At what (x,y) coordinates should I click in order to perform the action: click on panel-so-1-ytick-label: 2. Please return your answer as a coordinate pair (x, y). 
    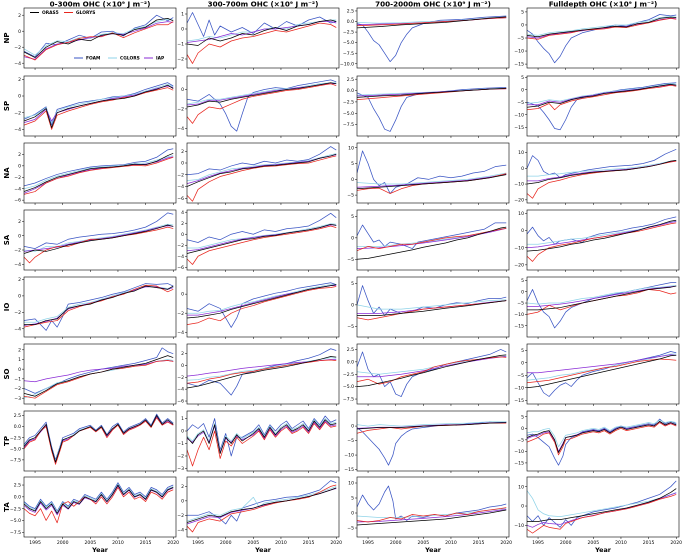
    Looking at the image, I should click on (182, 354).